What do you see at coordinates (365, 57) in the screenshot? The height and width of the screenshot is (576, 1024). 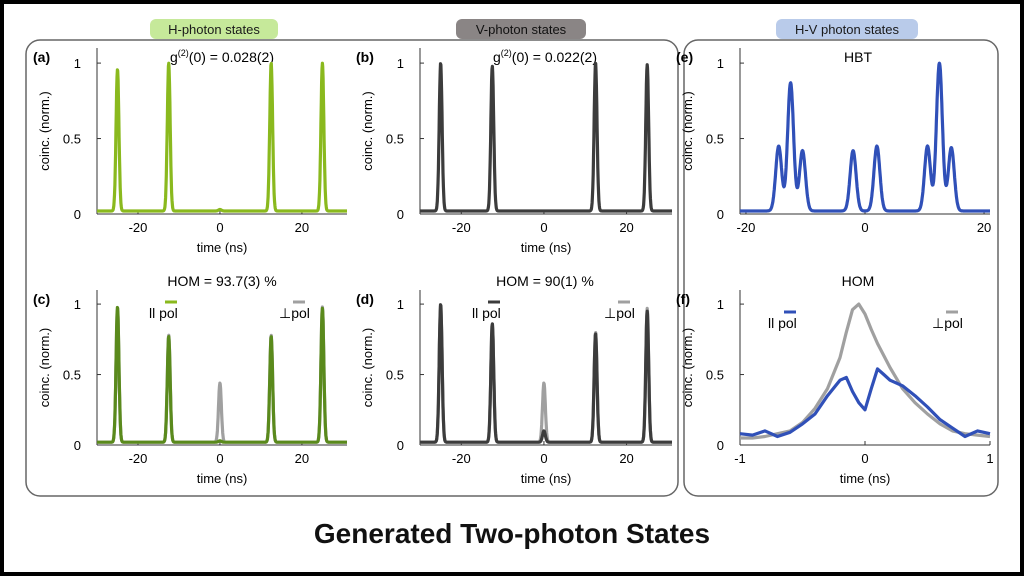 I see `panel-label: (b)` at bounding box center [365, 57].